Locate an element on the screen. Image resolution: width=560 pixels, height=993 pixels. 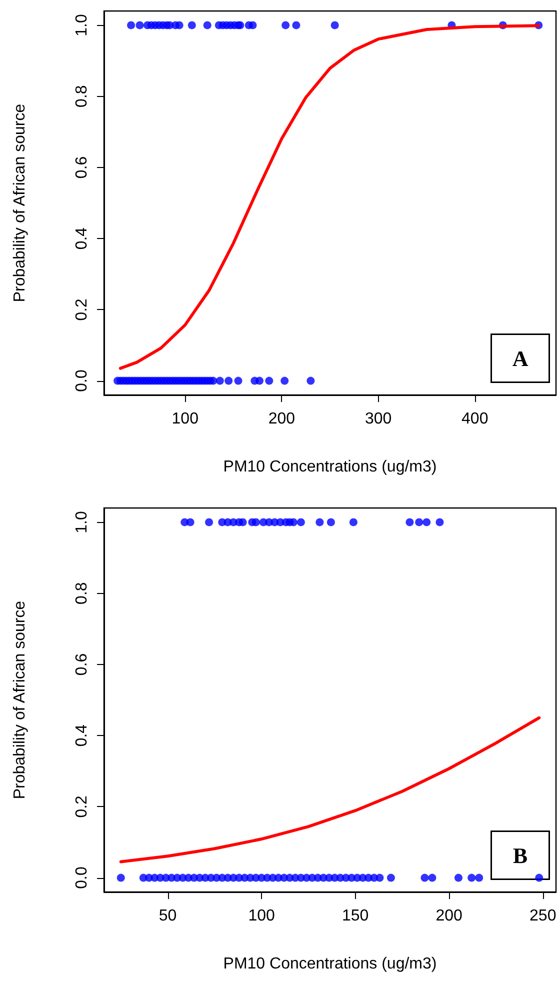
x-tick-label: 250 is located at coordinates (543, 916).